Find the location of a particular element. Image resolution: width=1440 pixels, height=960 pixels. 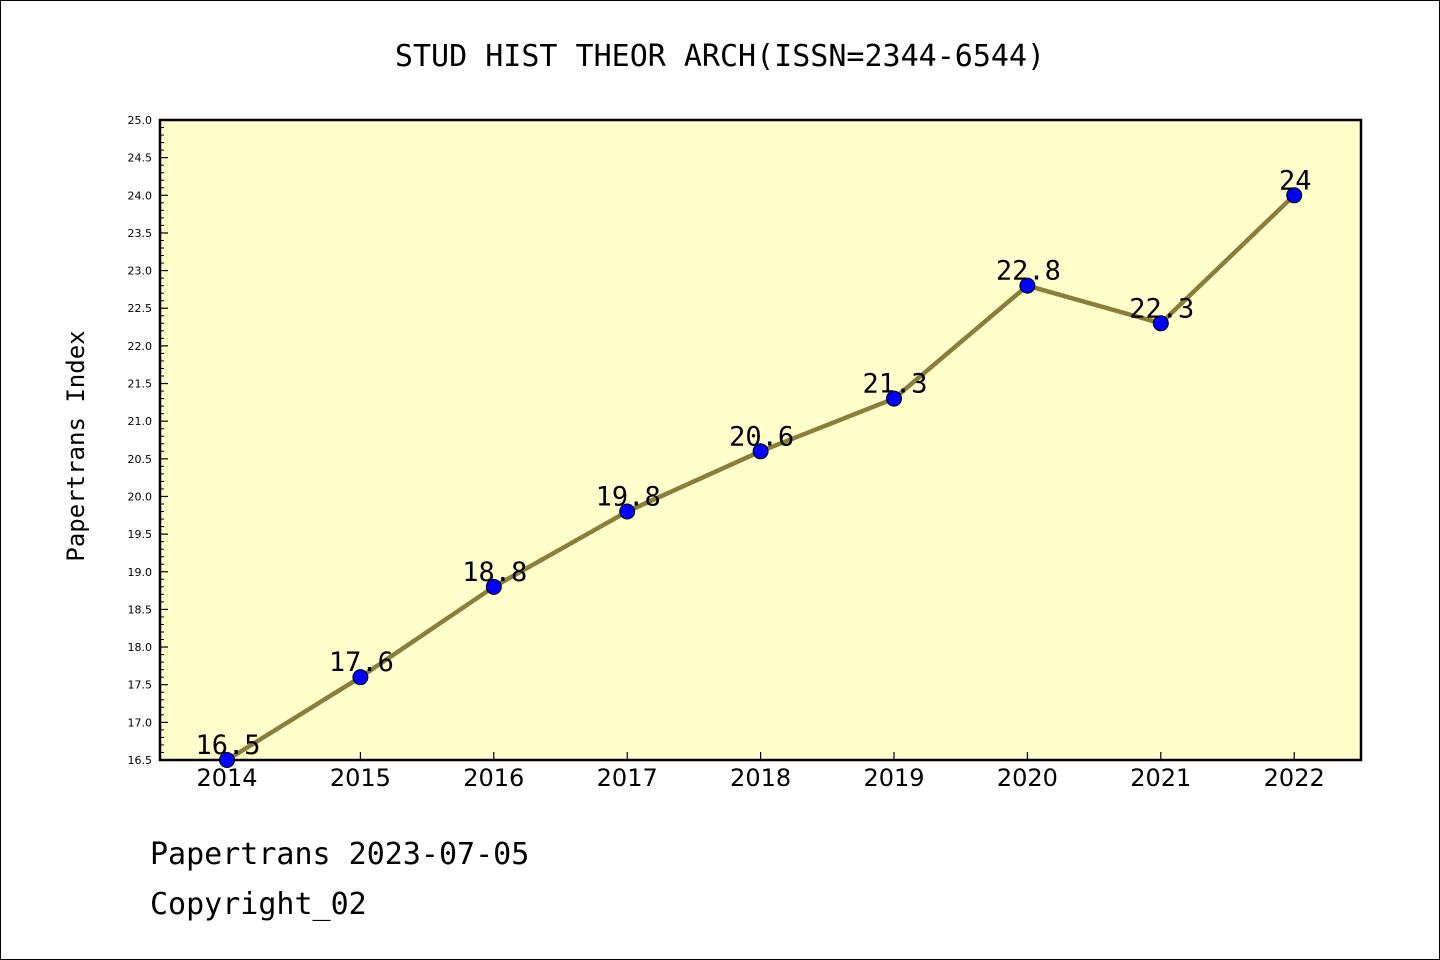

x-tick-label: 2020 is located at coordinates (1027, 778).